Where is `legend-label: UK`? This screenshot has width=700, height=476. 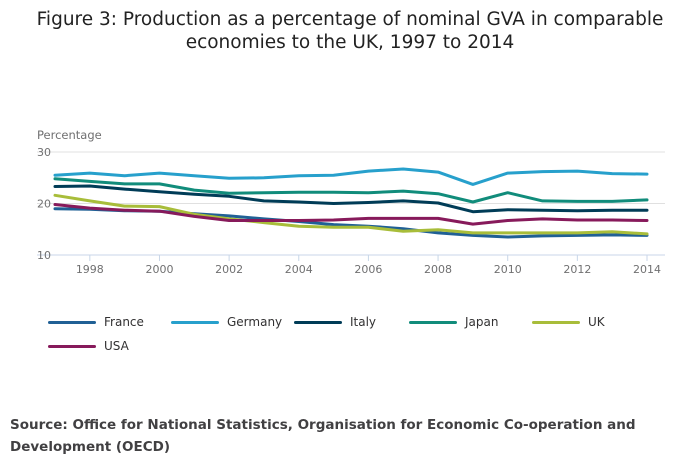
legend-label: UK is located at coordinates (596, 322).